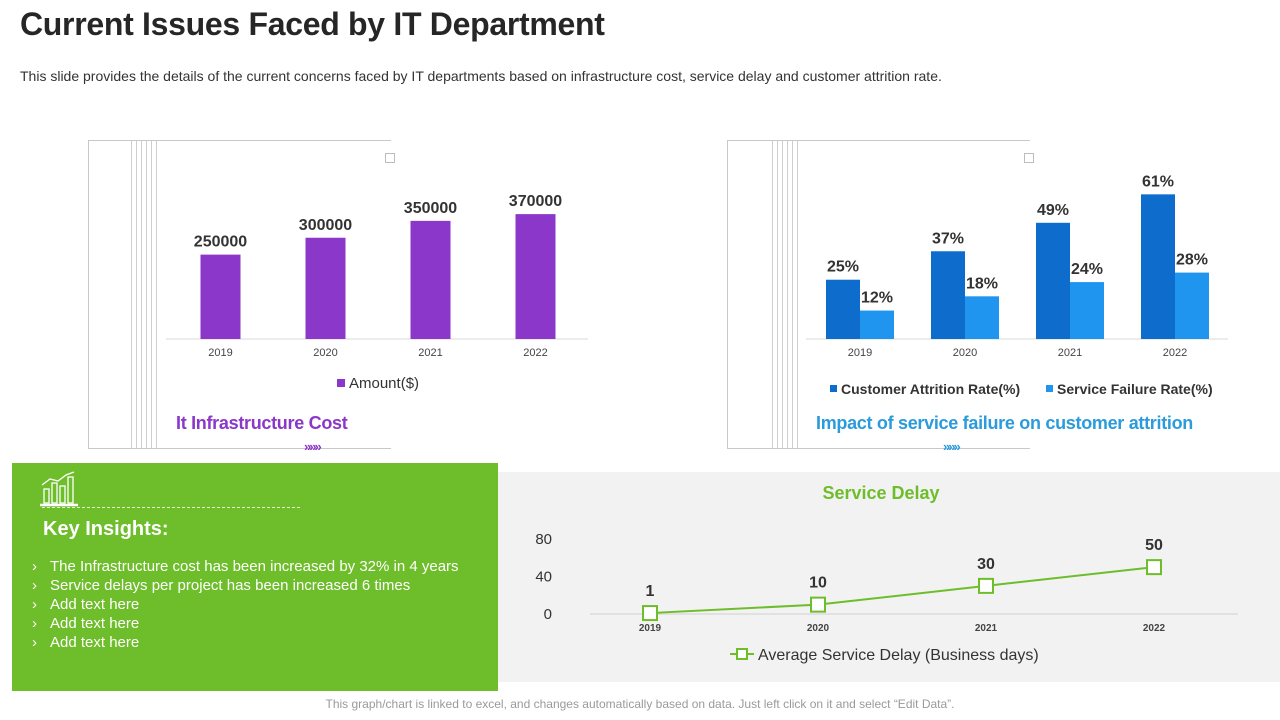 Image resolution: width=1280 pixels, height=720 pixels. Describe the element at coordinates (1154, 545) in the screenshot. I see `data-label: 50` at that location.